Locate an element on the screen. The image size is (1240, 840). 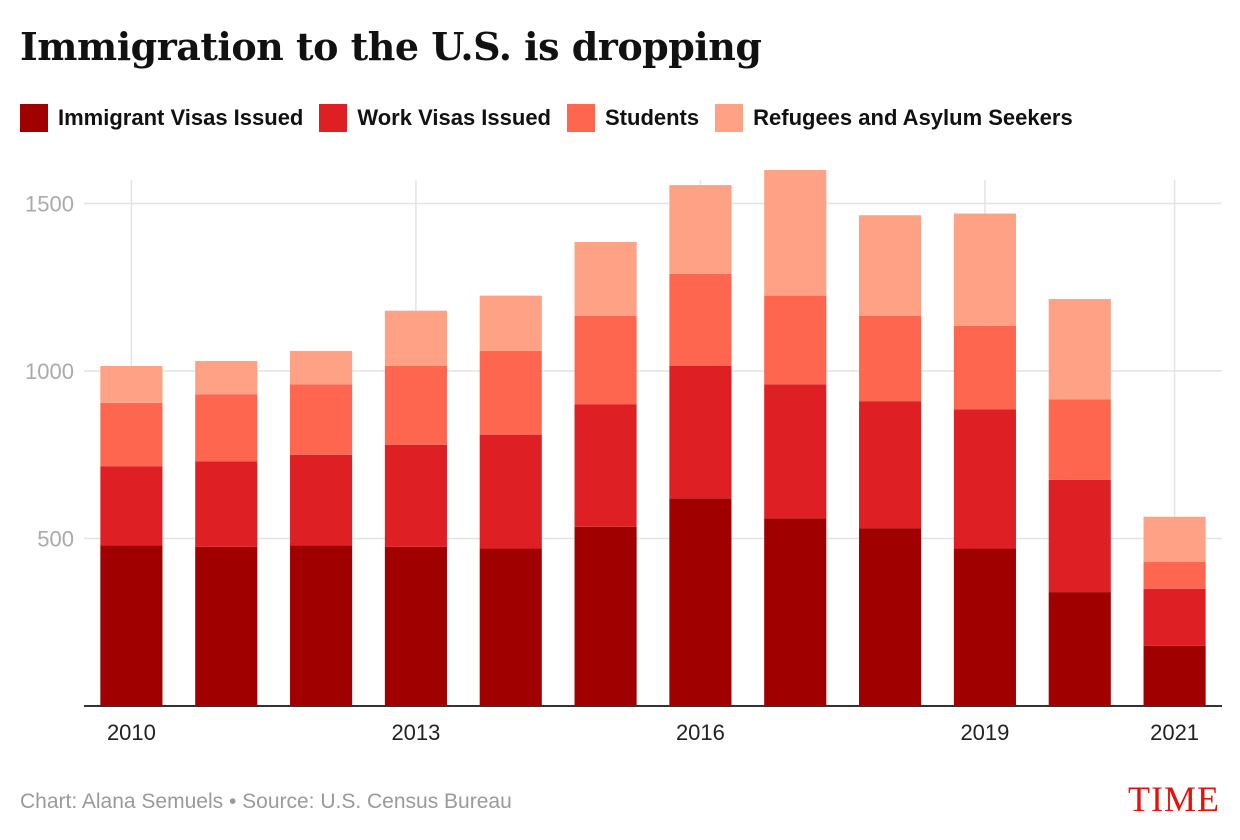
legend-label-work-visas: Work Visas Issued is located at coordinates (454, 117).